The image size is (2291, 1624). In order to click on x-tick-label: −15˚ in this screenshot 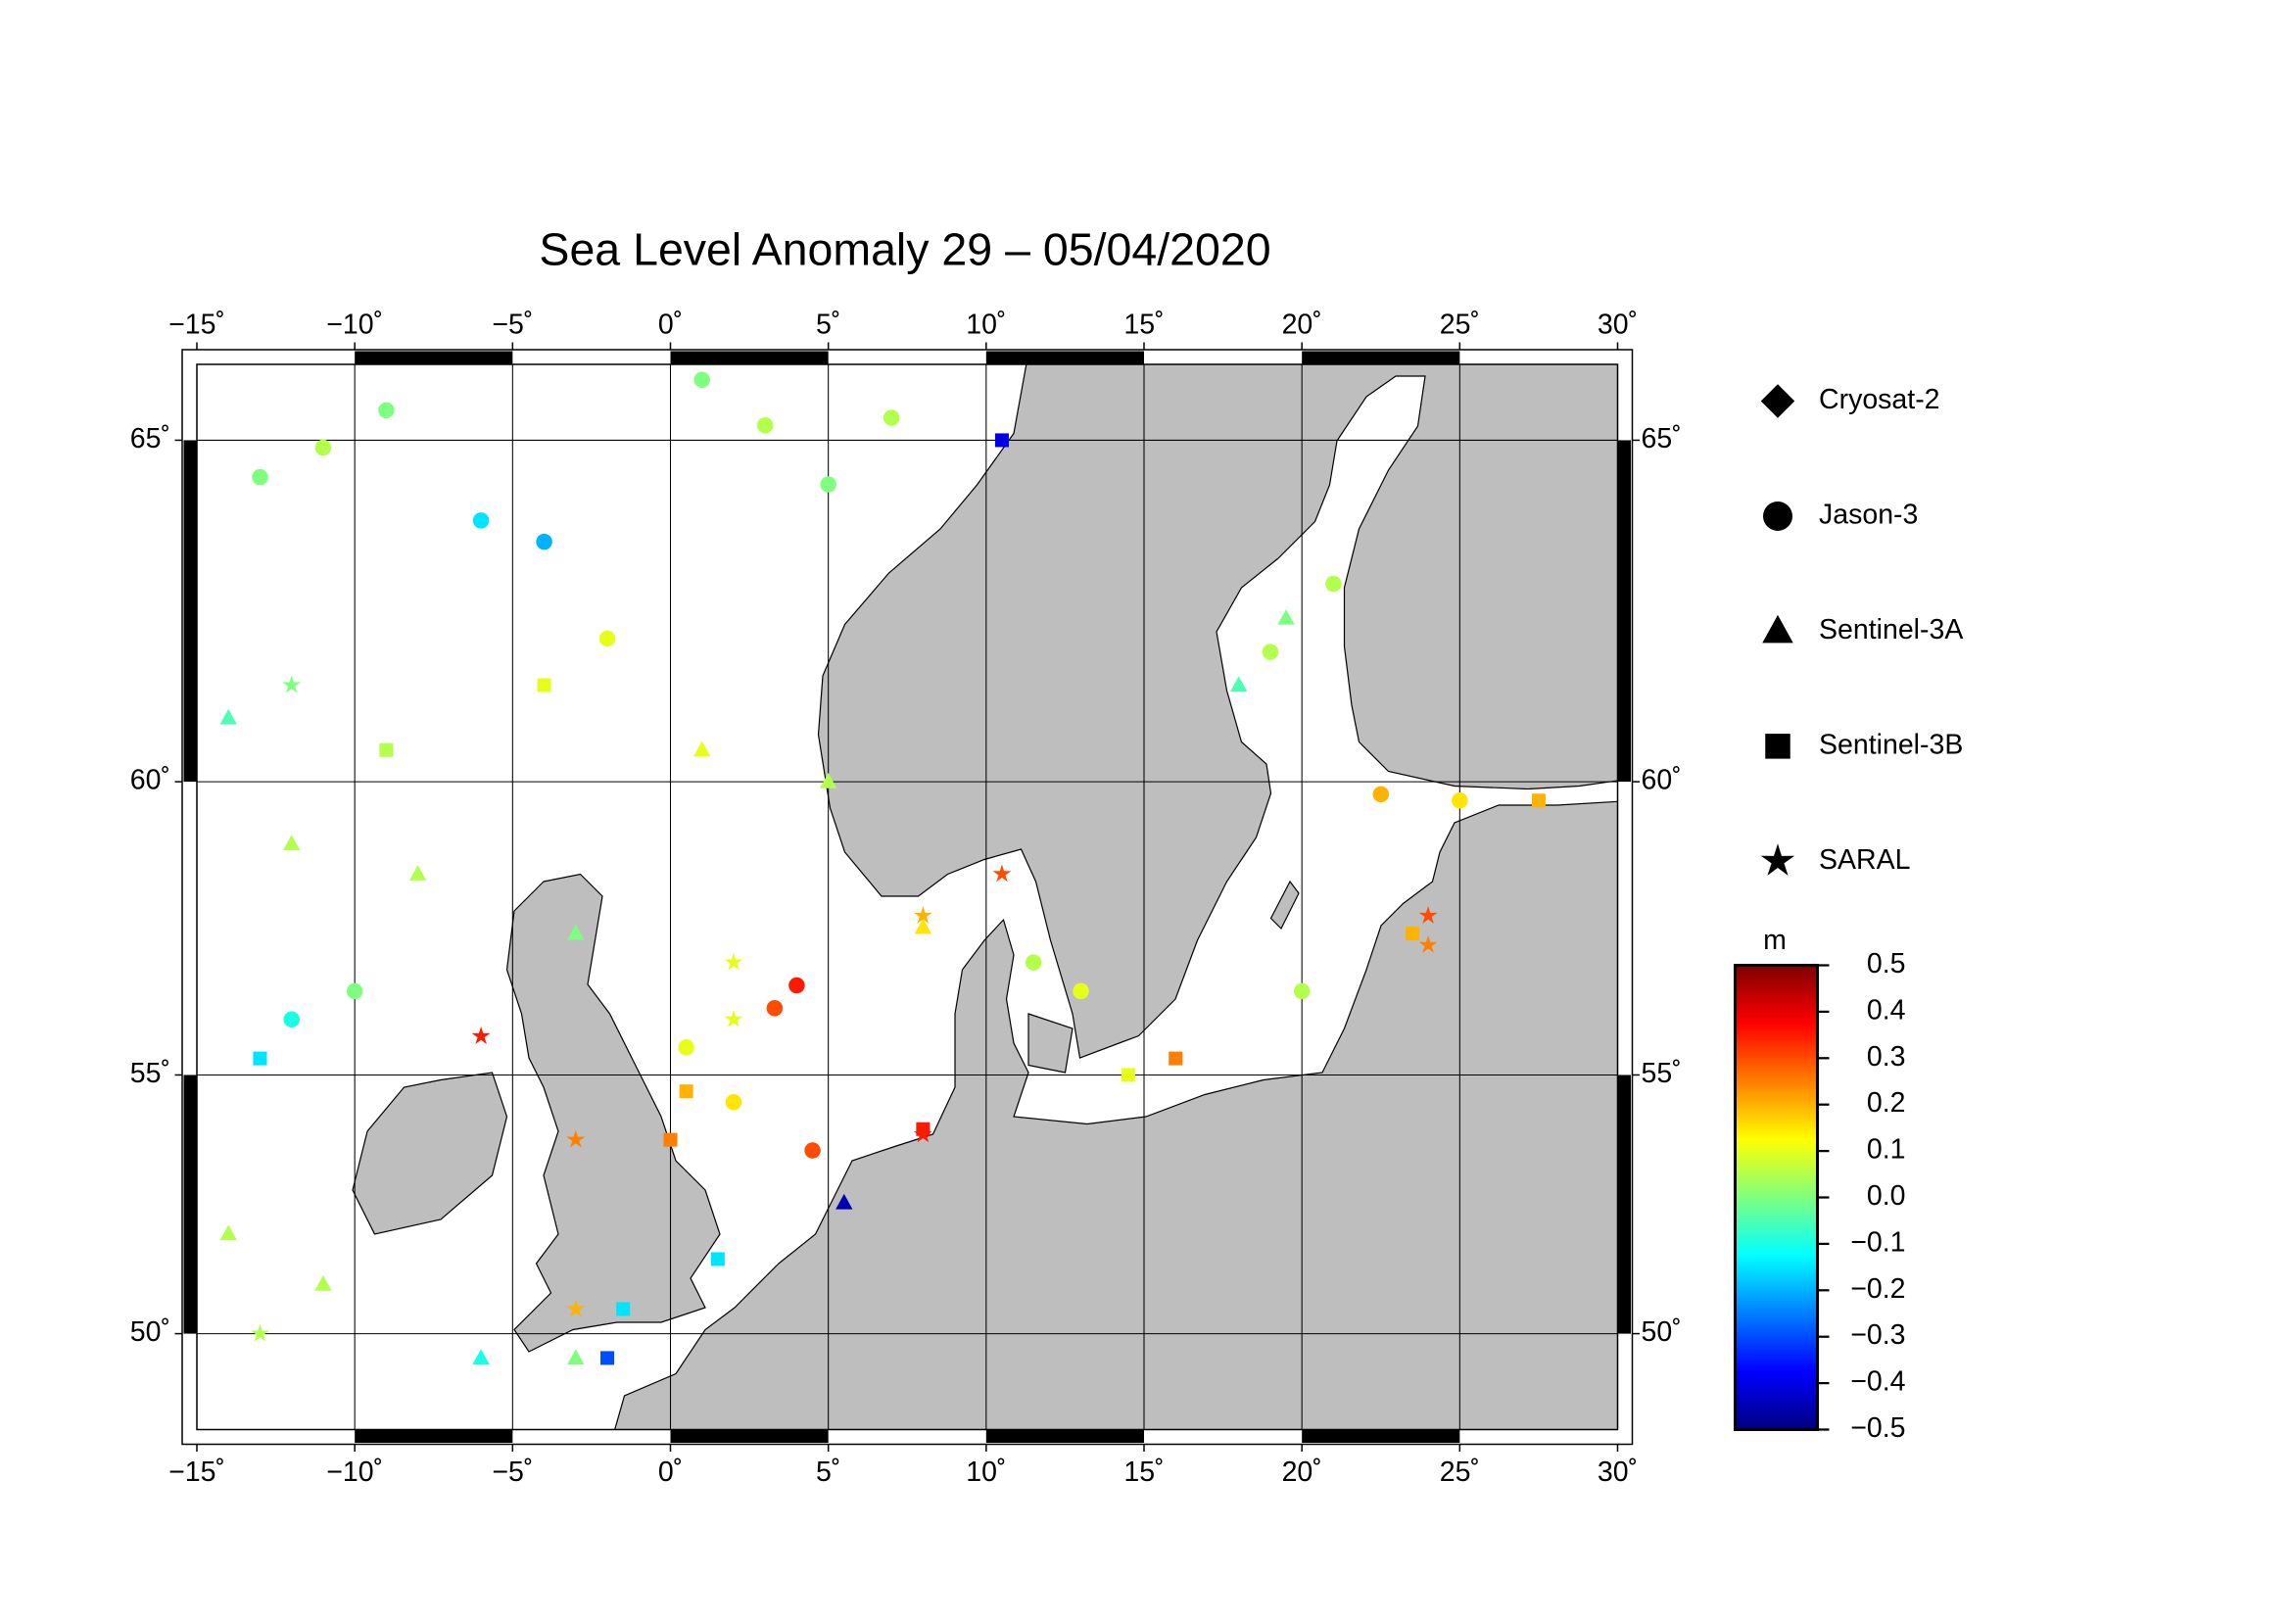, I will do `click(196, 1472)`.